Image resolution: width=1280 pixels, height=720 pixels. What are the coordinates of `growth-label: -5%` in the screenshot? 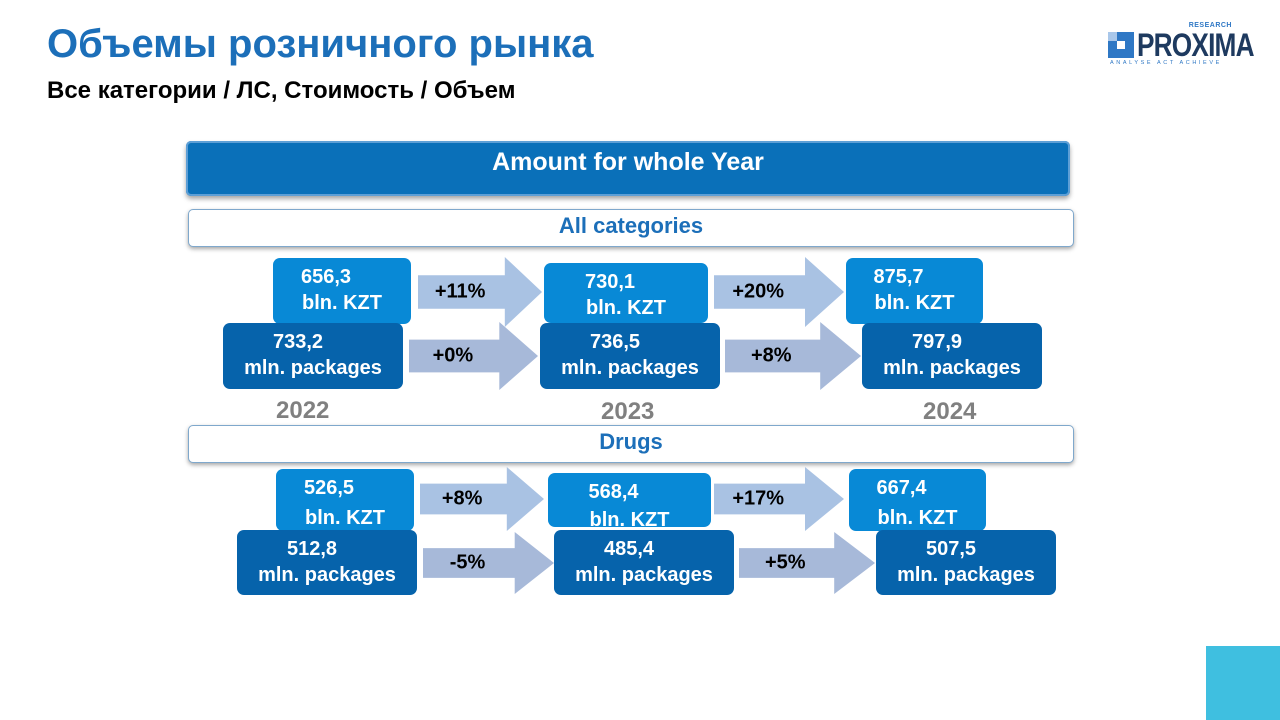 It's located at (467, 562).